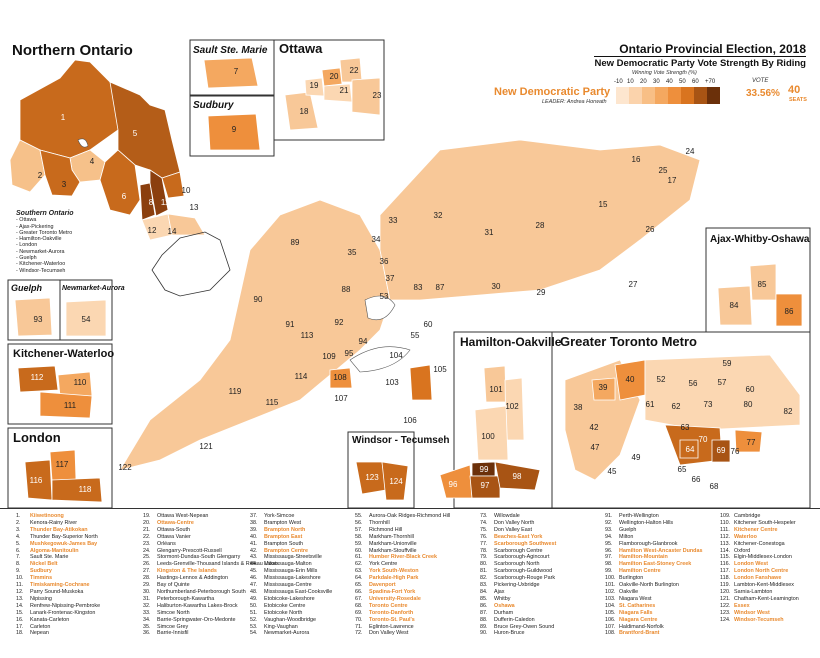  I want to click on title-sudbury: Sudbury, so click(213, 105).